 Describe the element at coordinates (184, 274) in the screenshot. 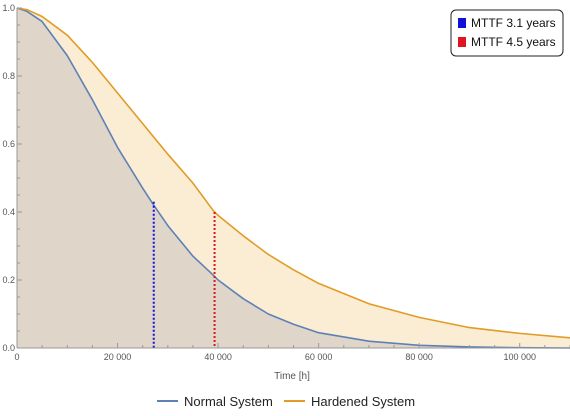

I see `mttf-markers` at that location.